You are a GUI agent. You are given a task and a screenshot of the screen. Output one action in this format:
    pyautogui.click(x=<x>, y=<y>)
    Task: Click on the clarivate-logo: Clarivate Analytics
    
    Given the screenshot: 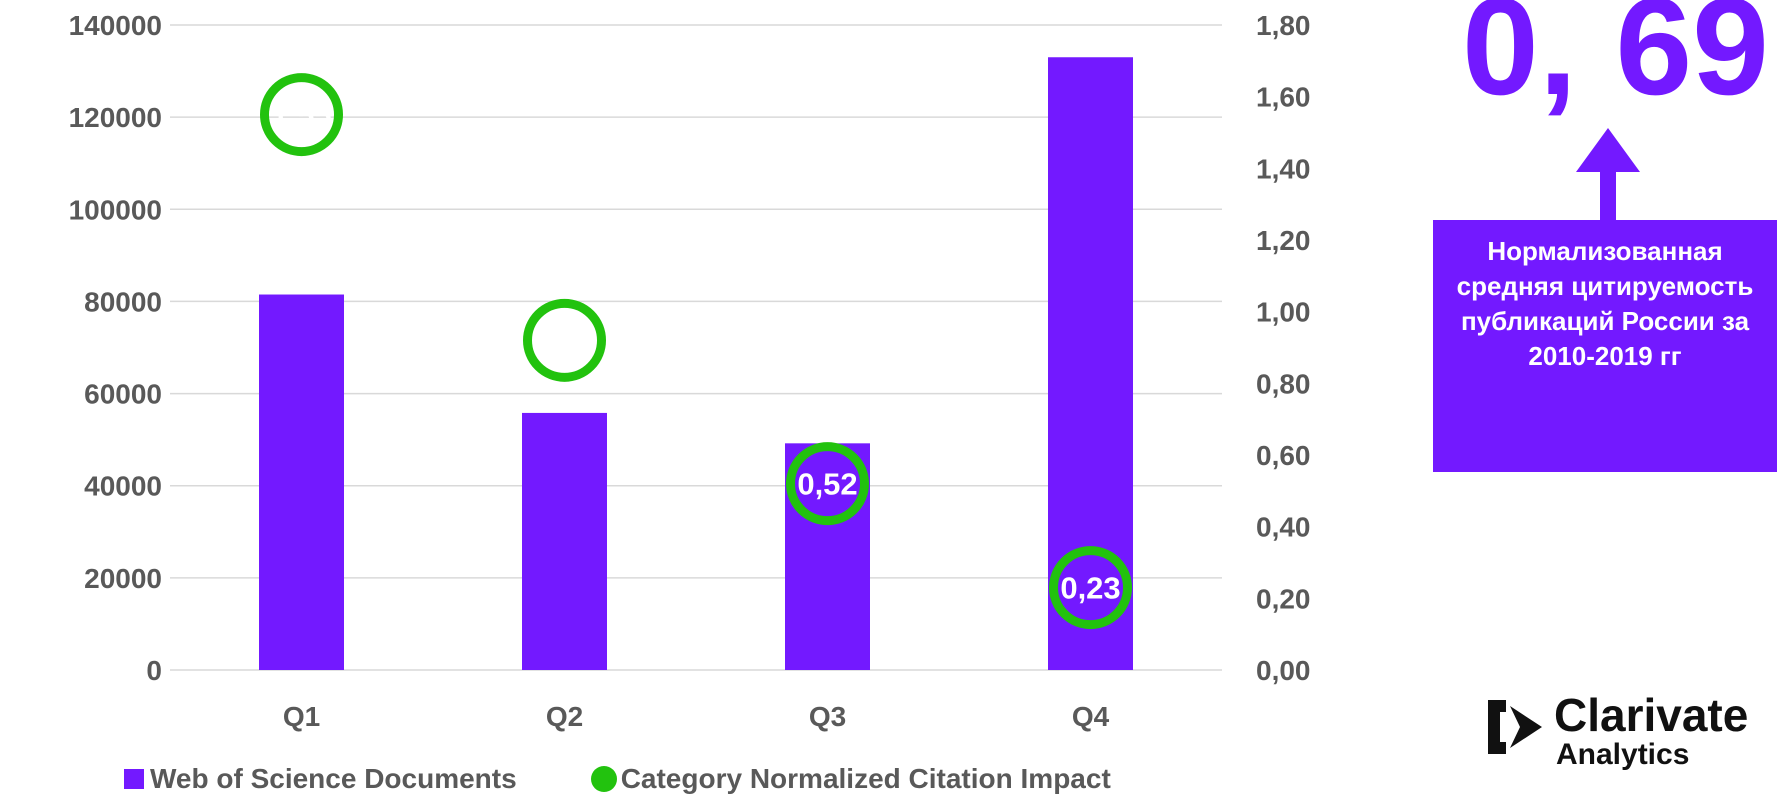 What is the action you would take?
    pyautogui.click(x=1624, y=737)
    